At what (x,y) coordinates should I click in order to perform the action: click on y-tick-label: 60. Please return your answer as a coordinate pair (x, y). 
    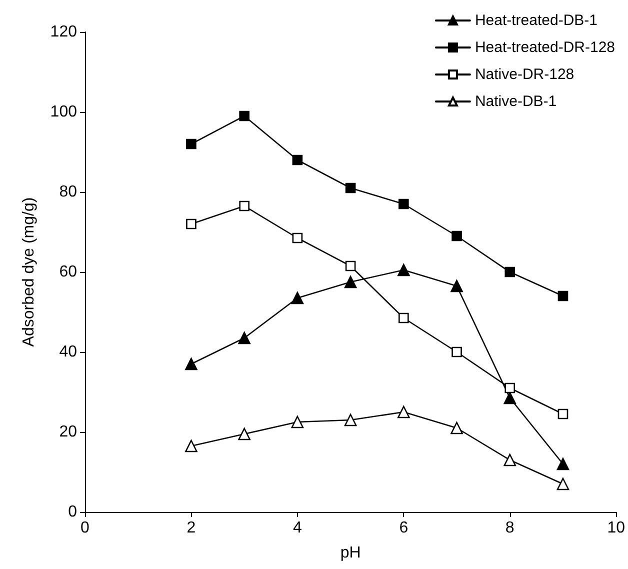
    Looking at the image, I should click on (68, 272).